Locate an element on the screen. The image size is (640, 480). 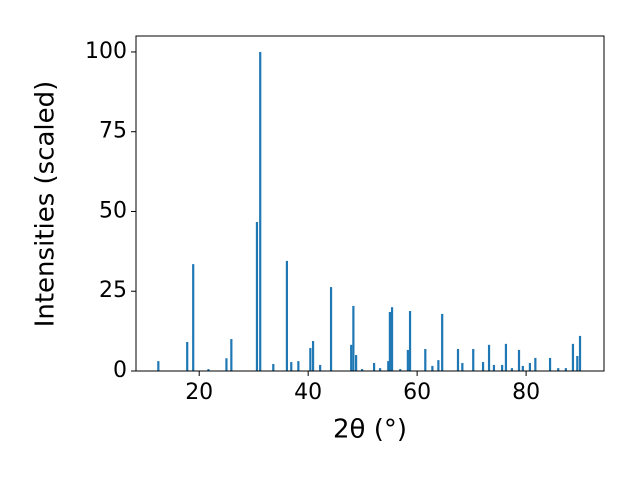
x-tick-label: 20 is located at coordinates (199, 392).